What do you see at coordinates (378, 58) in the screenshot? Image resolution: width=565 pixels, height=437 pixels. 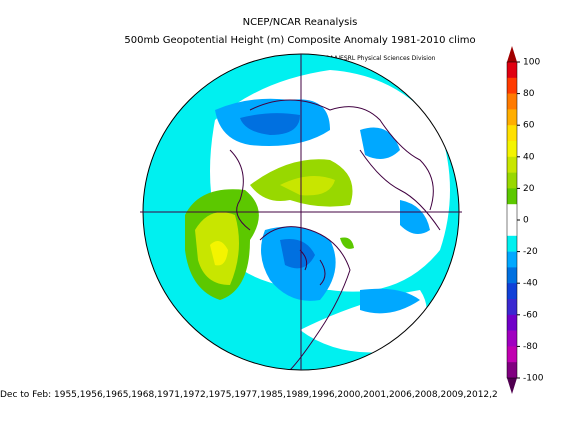 I see `credit: NOAA/ESRL Physical Sciences Division` at bounding box center [378, 58].